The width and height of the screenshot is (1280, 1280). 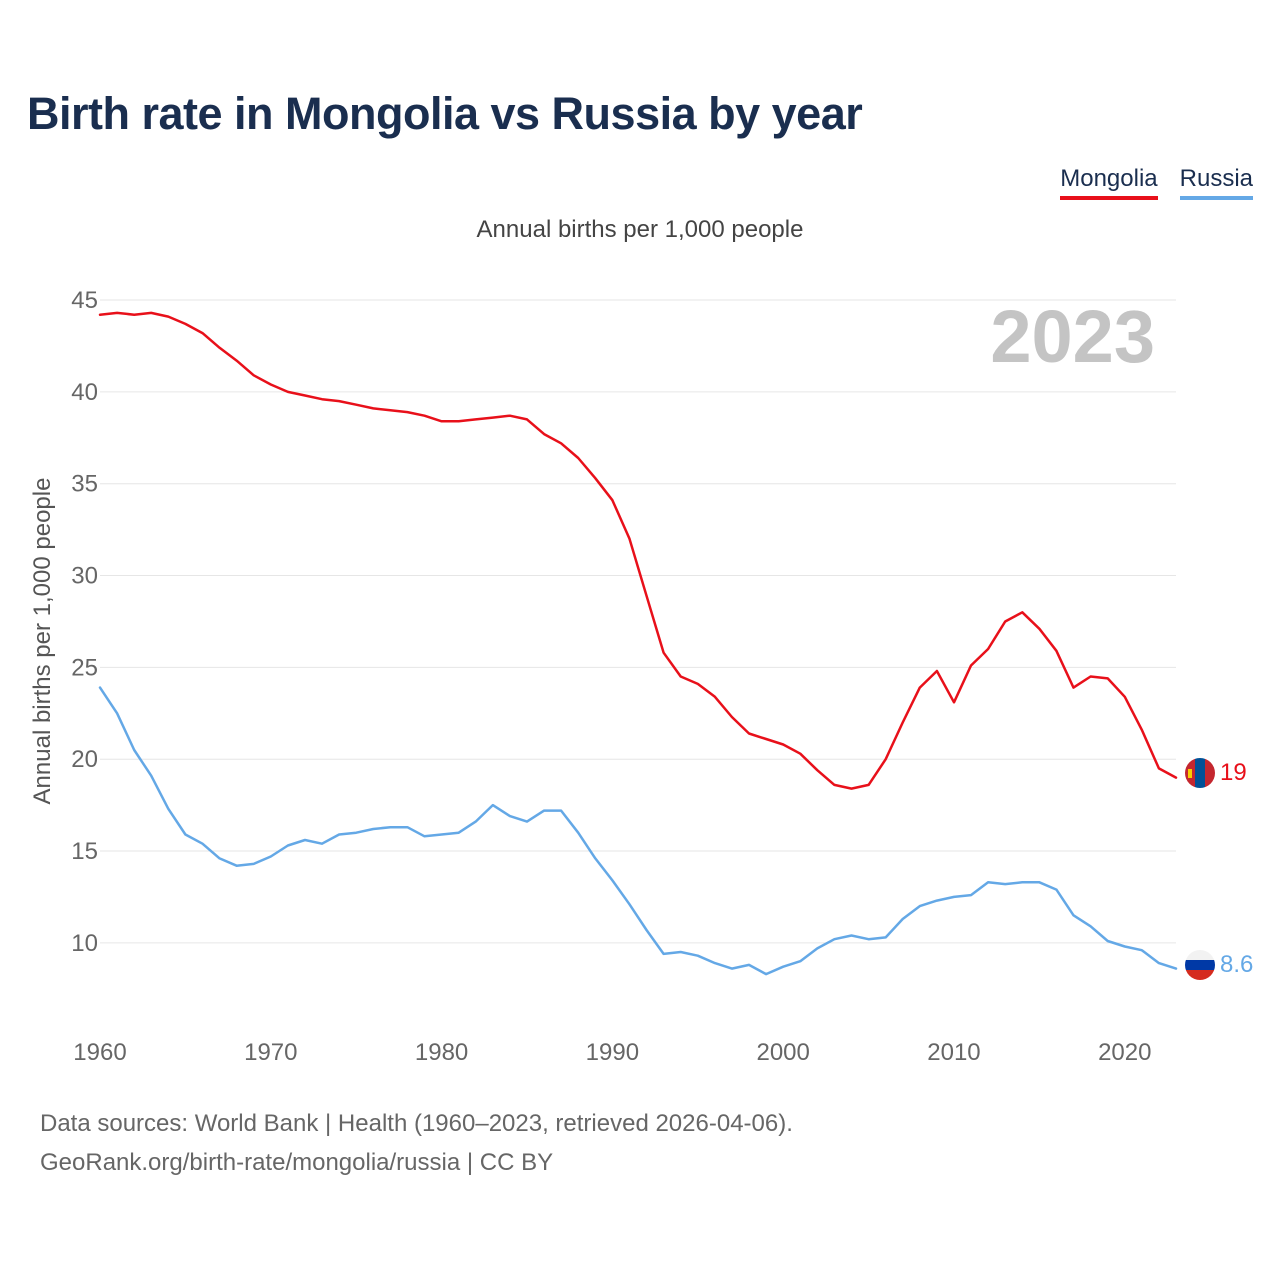 I want to click on x-tick-label-1960: 1960, so click(x=99, y=1052).